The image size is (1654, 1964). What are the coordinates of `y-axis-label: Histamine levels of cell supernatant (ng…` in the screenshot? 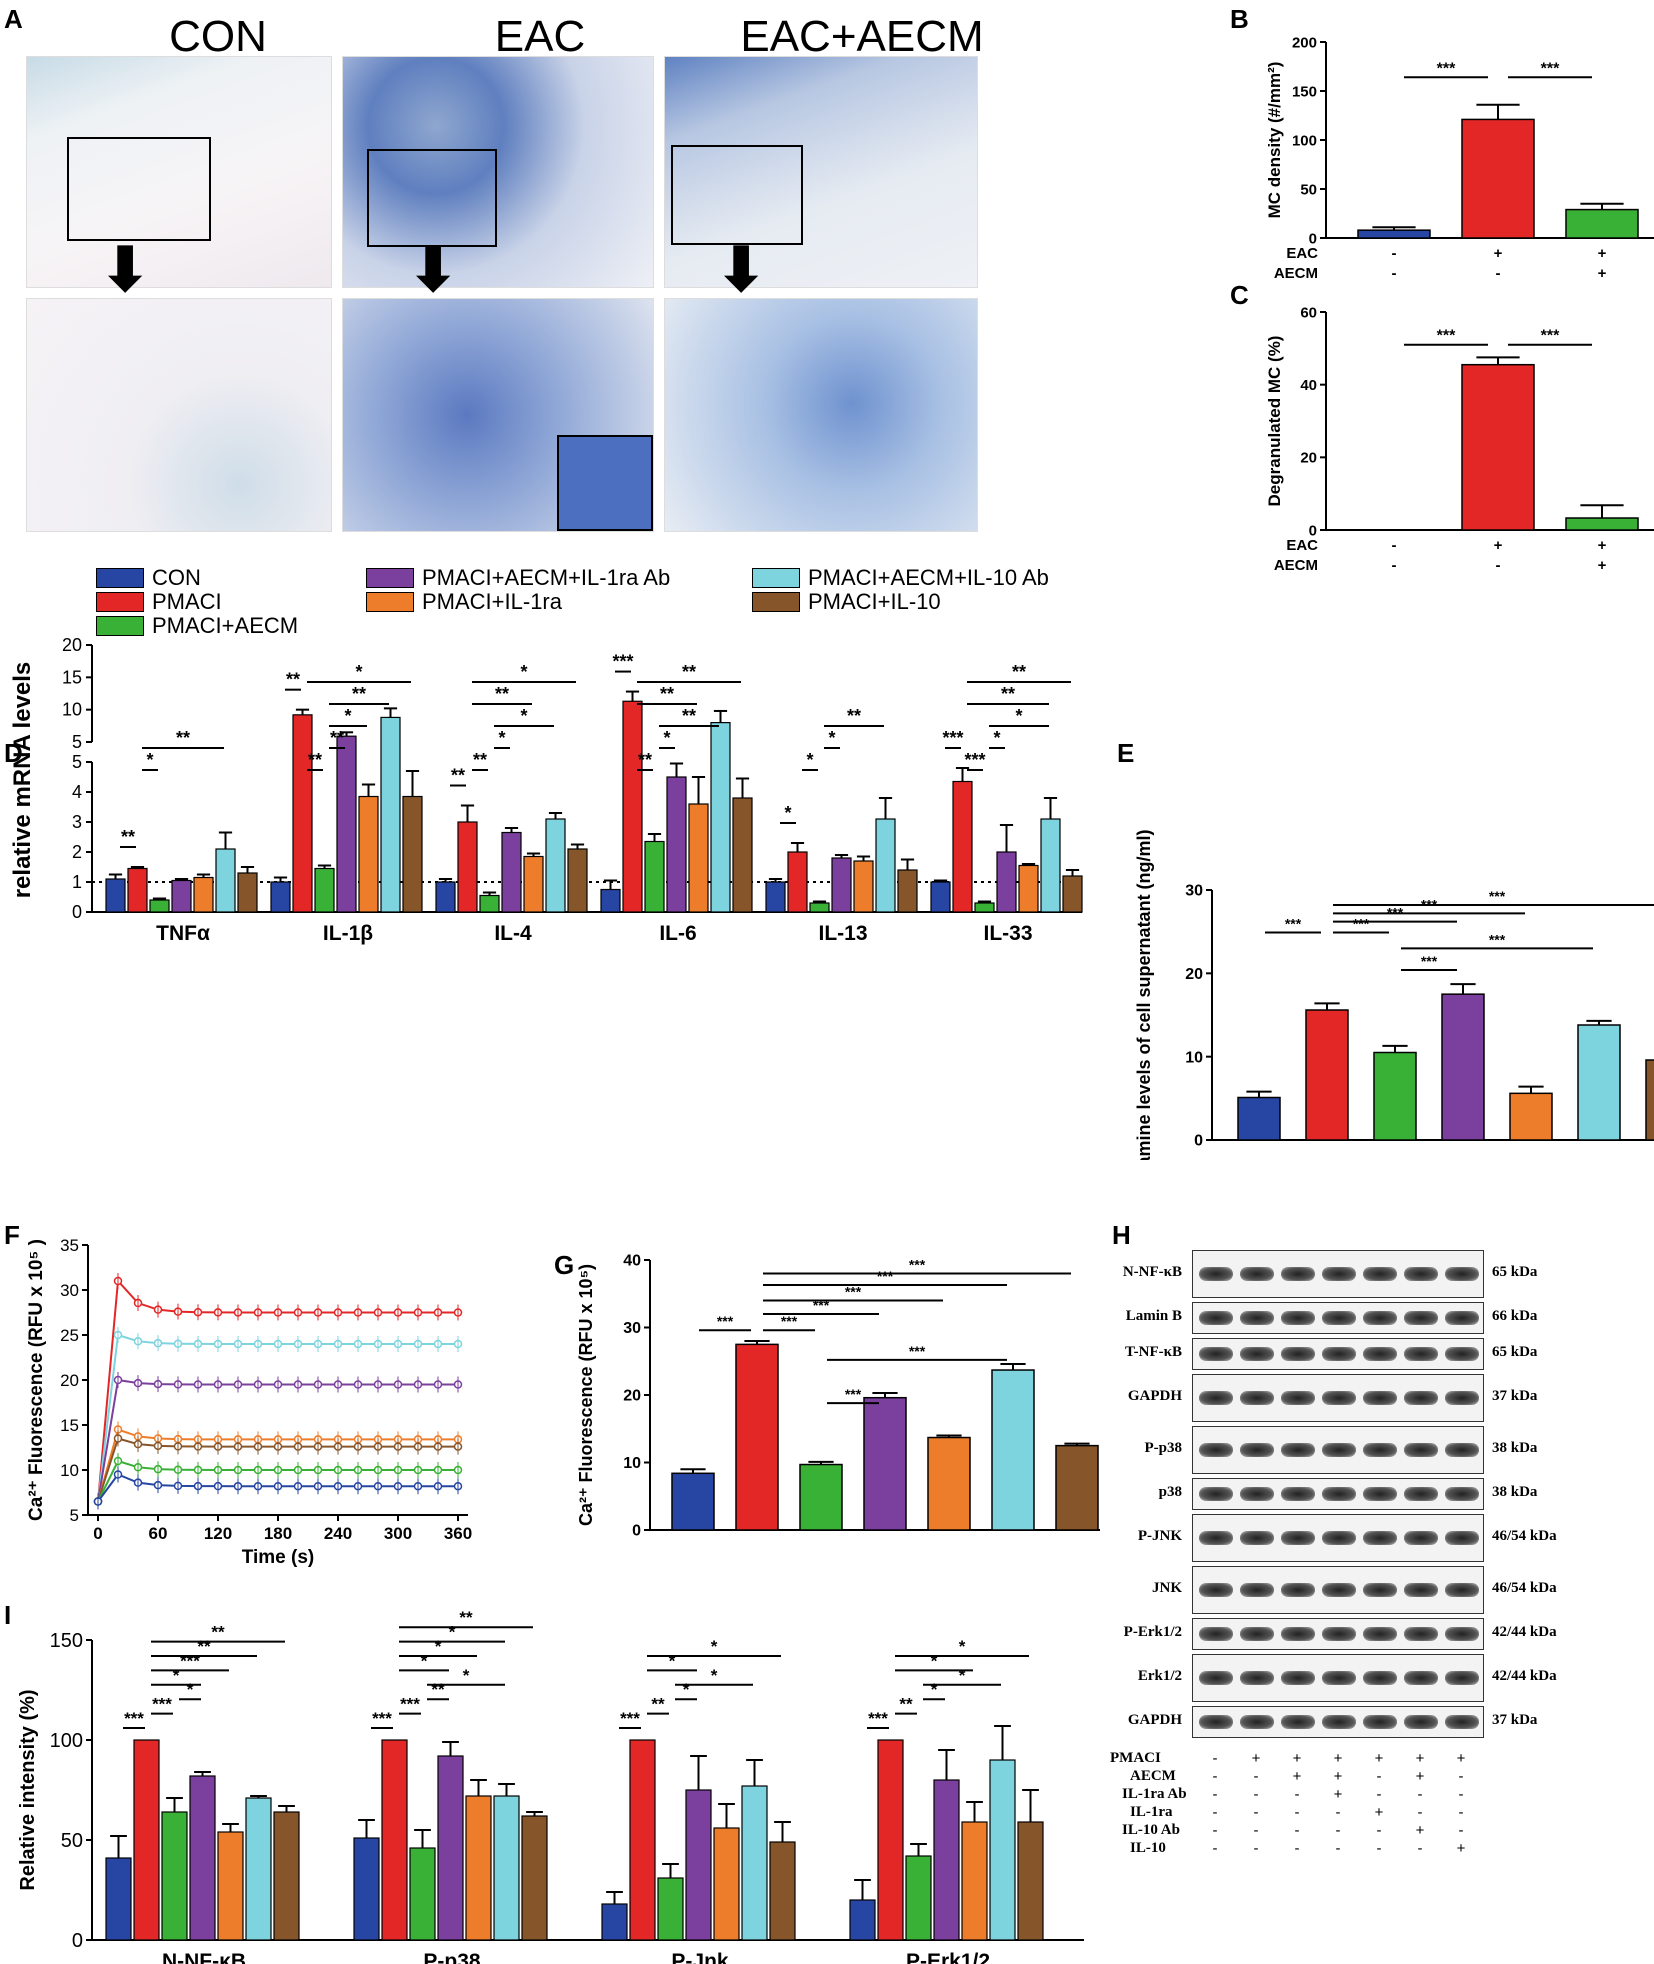 It's located at (1144, 994).